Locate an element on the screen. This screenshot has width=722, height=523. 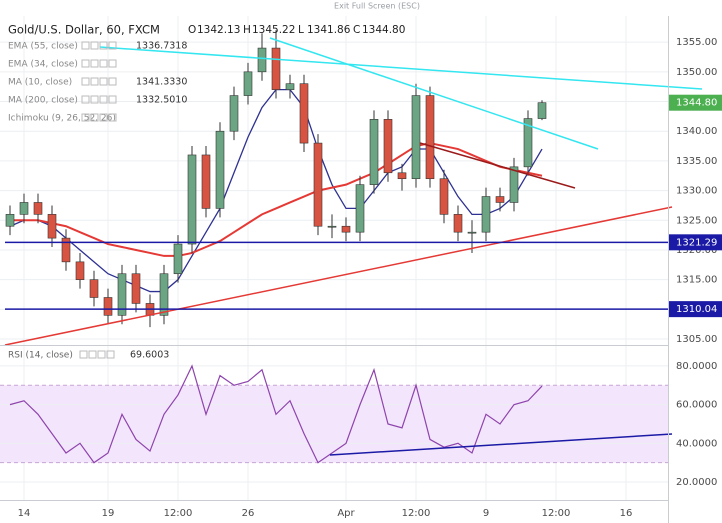
legend-value: 1341.3330 is located at coordinates (161, 82).